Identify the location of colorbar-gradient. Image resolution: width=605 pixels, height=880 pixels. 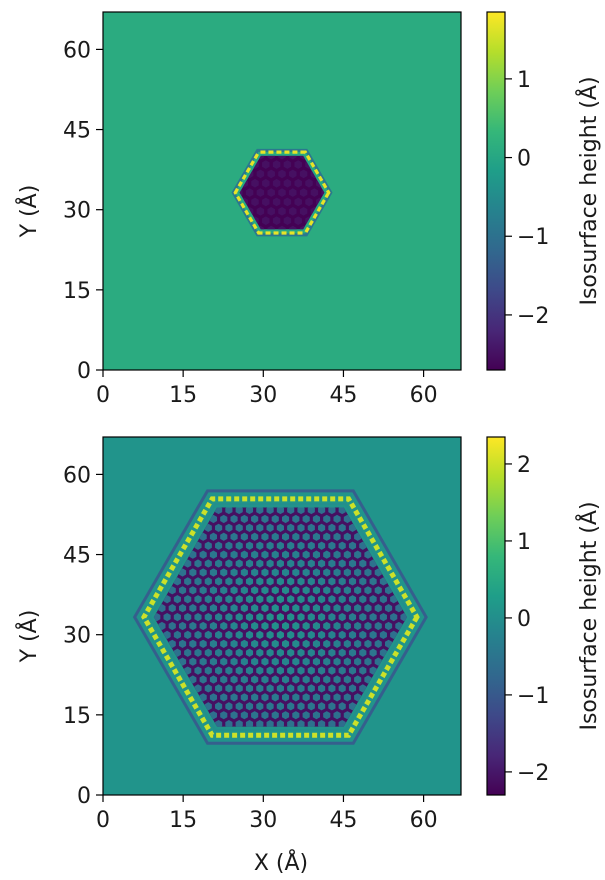
(496, 191).